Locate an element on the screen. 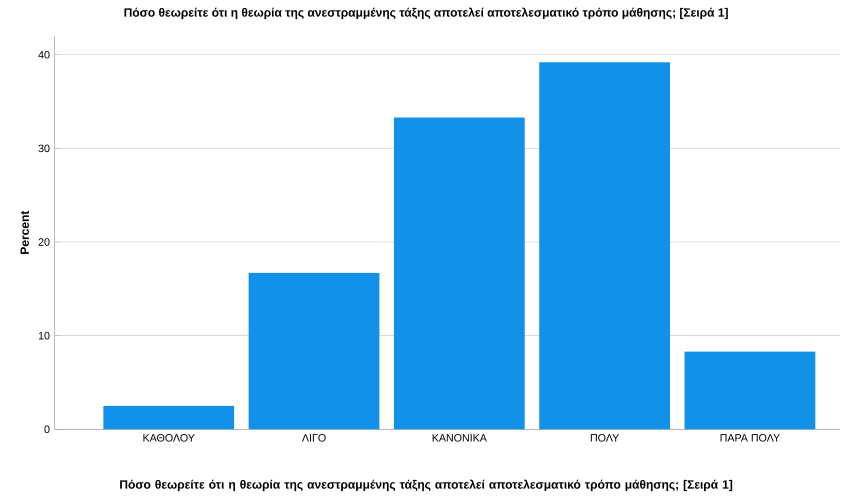 Image resolution: width=852 pixels, height=504 pixels. y-tick-label: 10 is located at coordinates (44, 336).